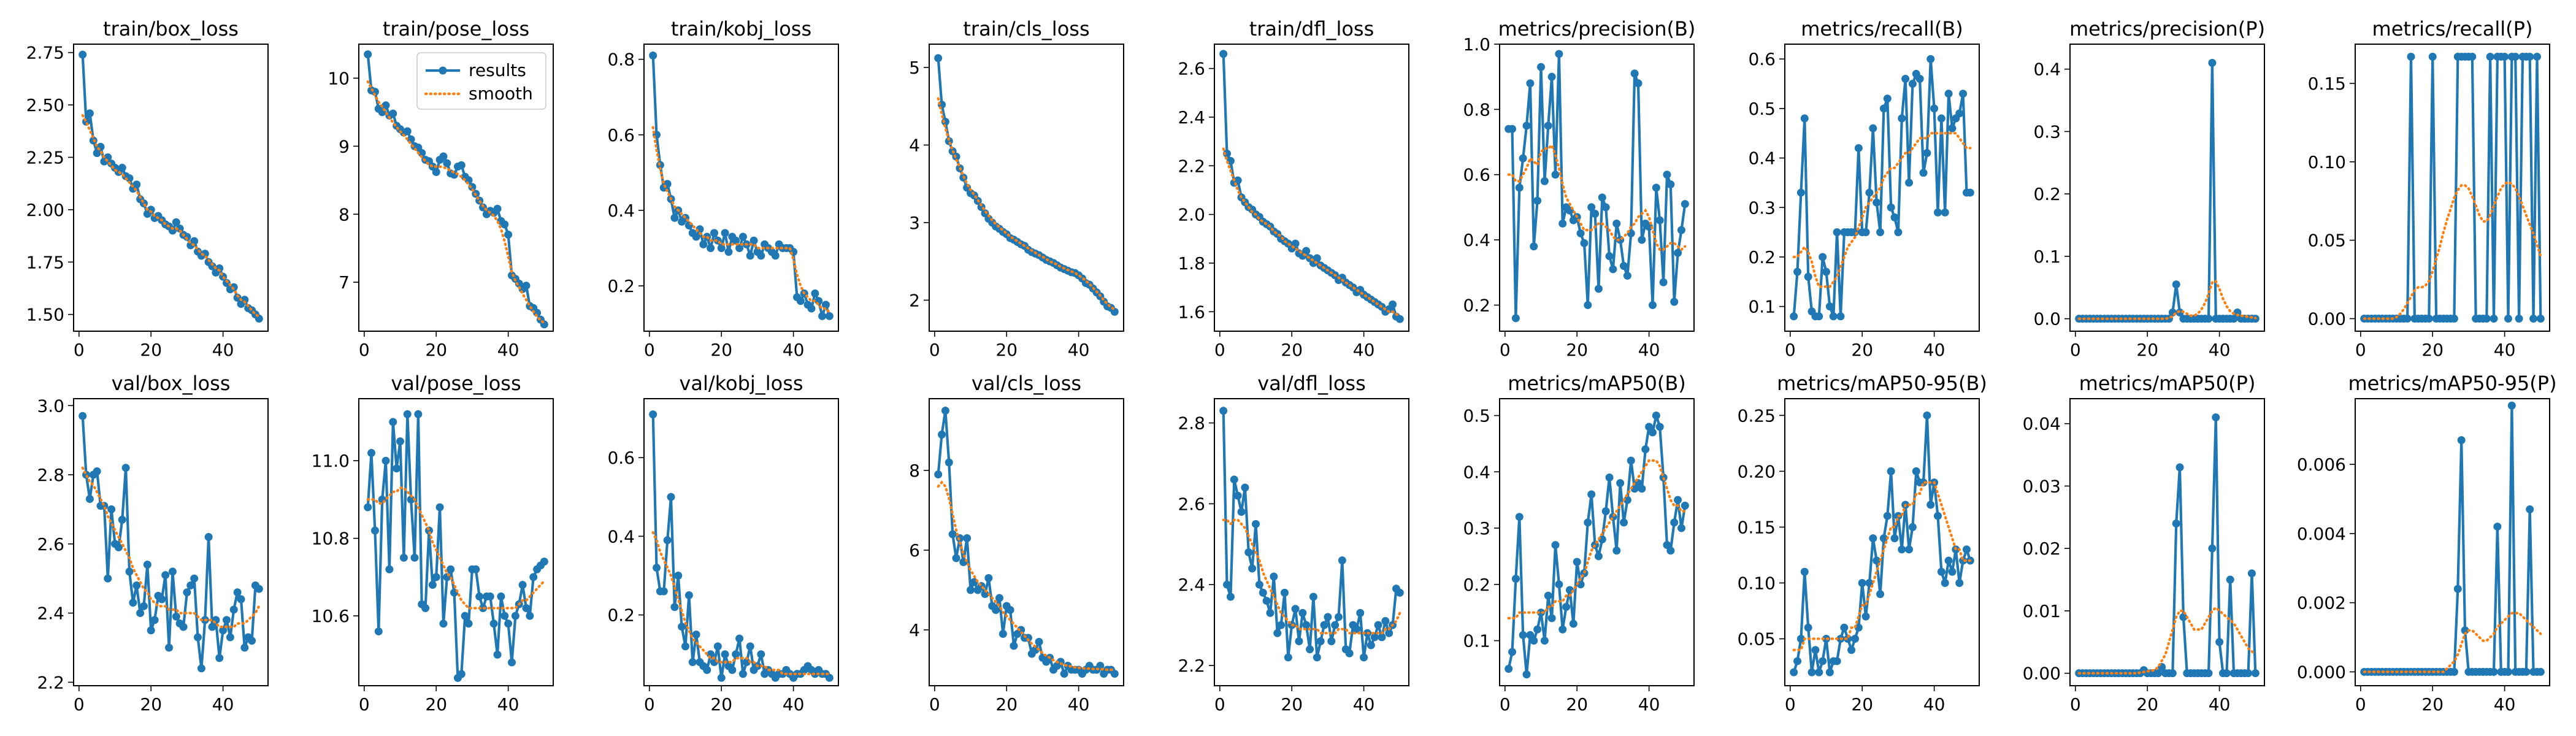 This screenshot has width=2576, height=736. What do you see at coordinates (1476, 175) in the screenshot?
I see `y-tick-label: 0.6` at bounding box center [1476, 175].